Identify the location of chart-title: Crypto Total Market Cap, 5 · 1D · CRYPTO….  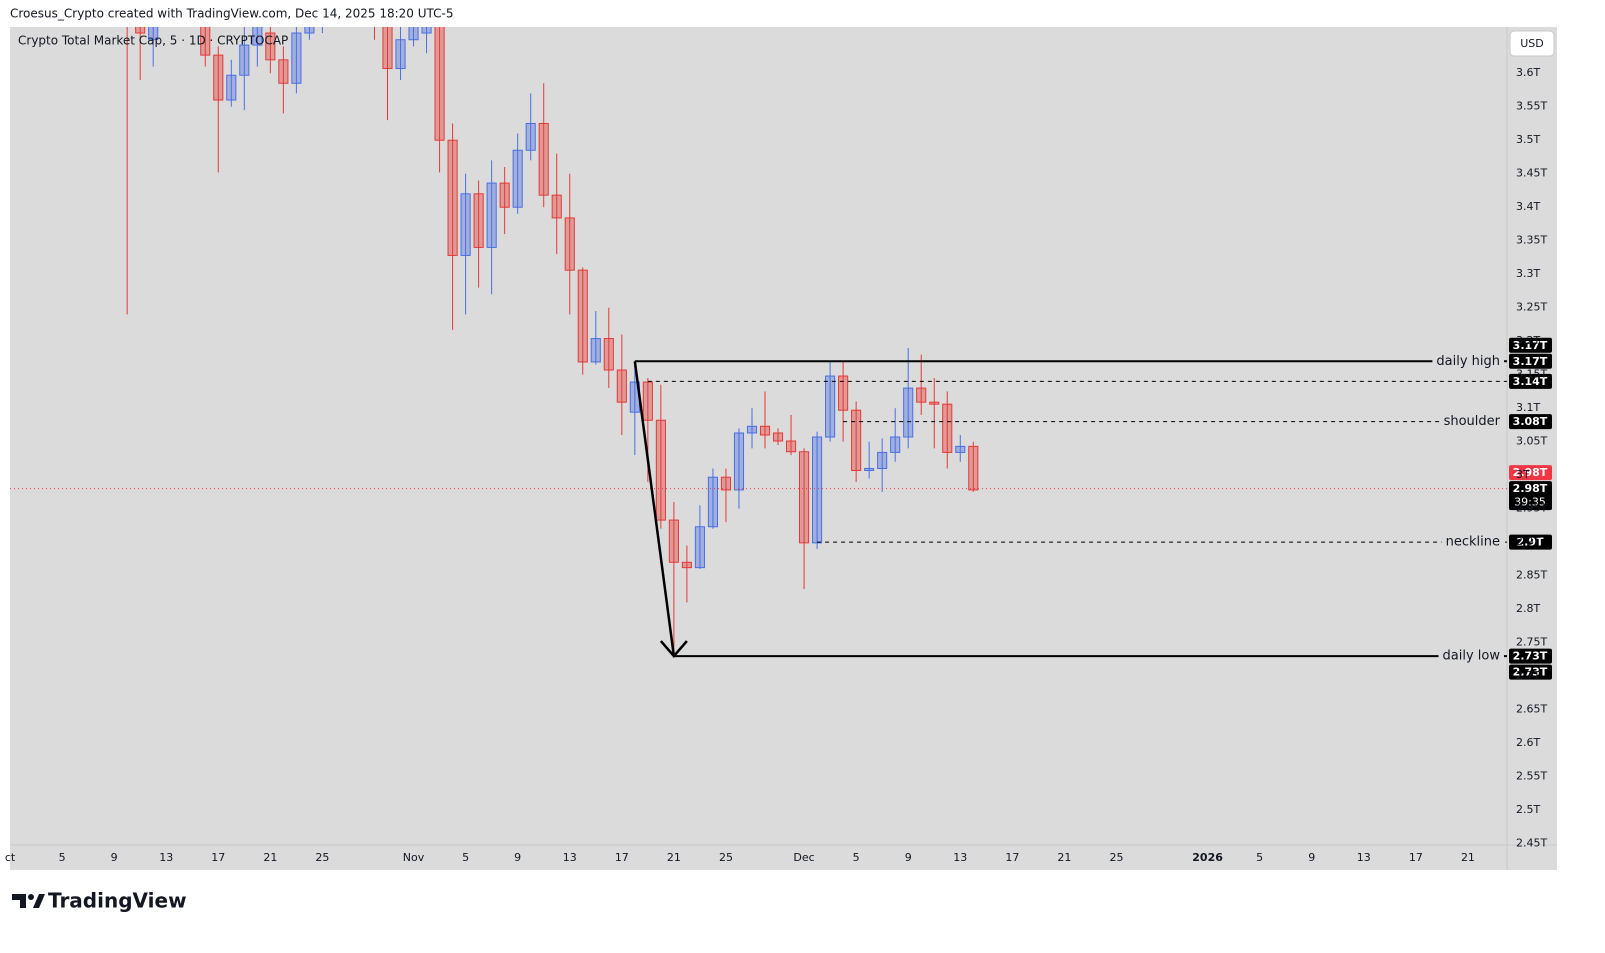
(153, 41).